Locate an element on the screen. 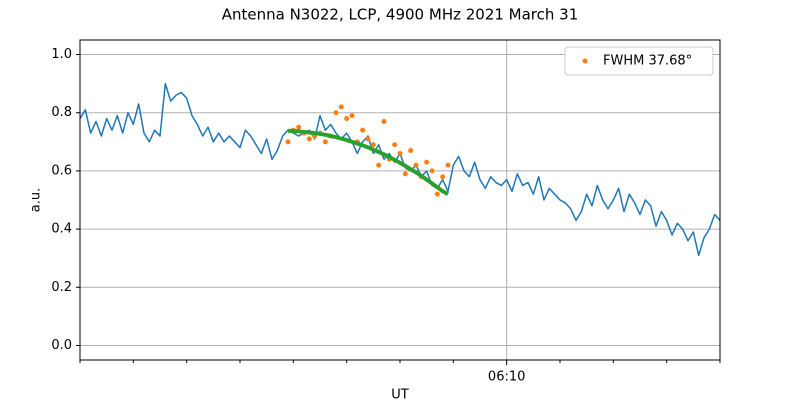 This screenshot has height=400, width=800. data-line is located at coordinates (368, 162).